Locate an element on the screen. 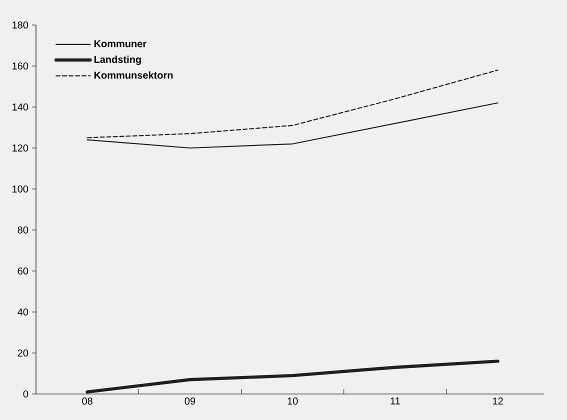 The height and width of the screenshot is (420, 567). y-tick-label: 20 is located at coordinates (23, 353).